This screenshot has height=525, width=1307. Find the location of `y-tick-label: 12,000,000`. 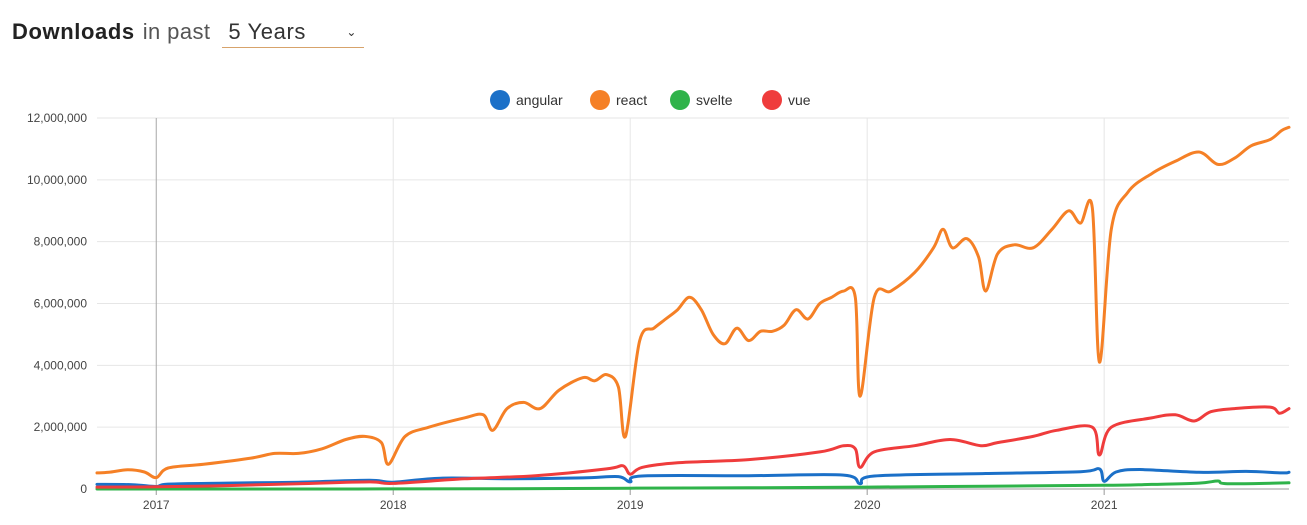

y-tick-label: 12,000,000 is located at coordinates (57, 118).